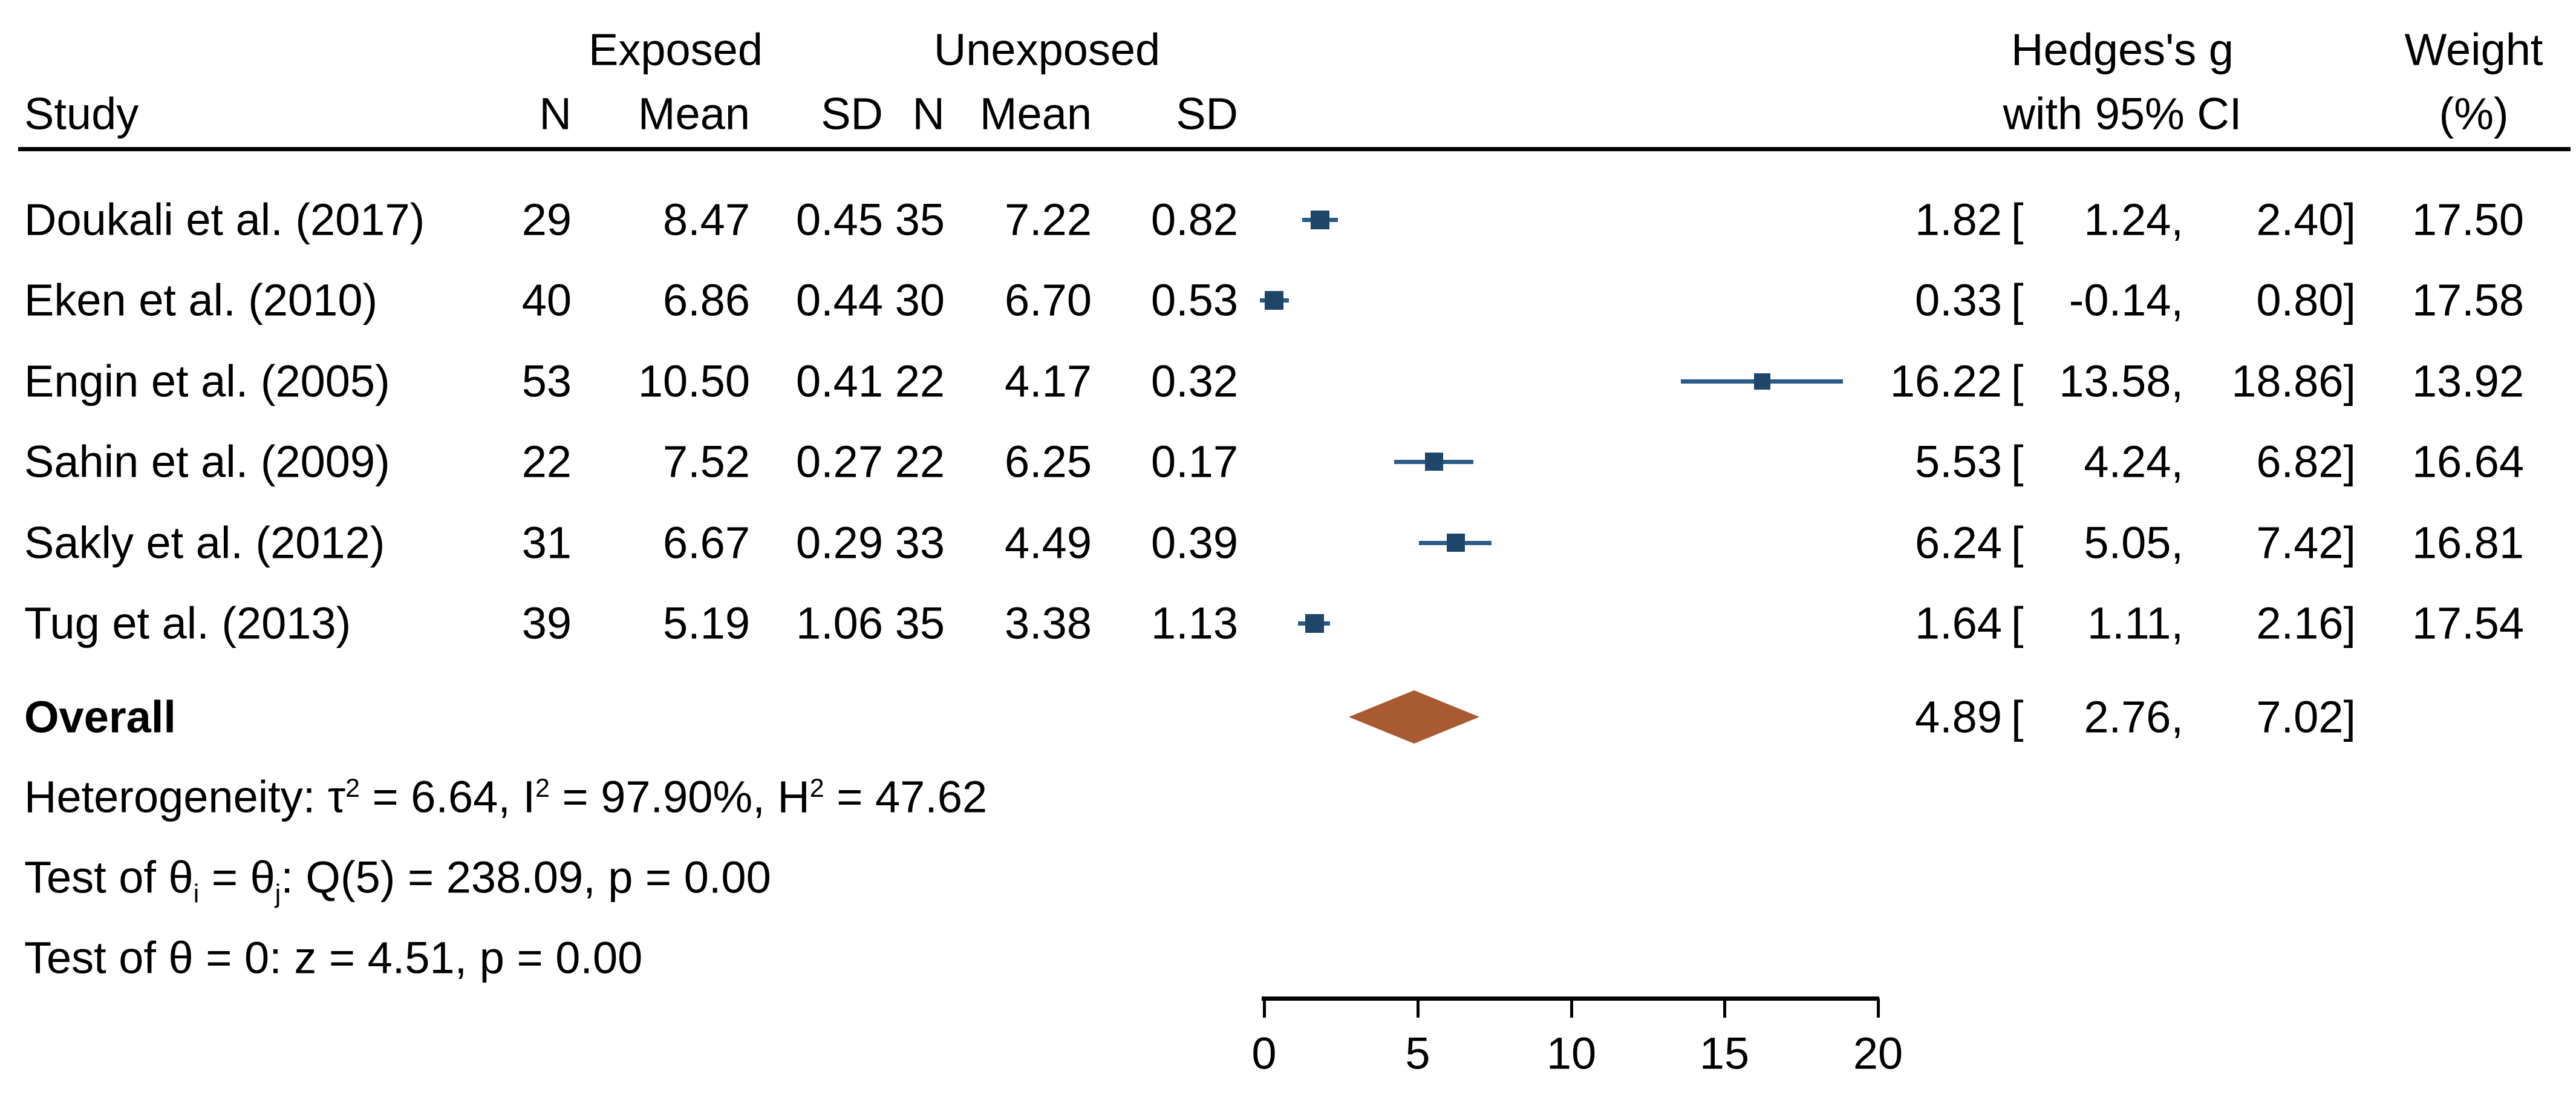  Describe the element at coordinates (839, 381) in the screenshot. I see `exposed-sd-value: 0.41` at that location.